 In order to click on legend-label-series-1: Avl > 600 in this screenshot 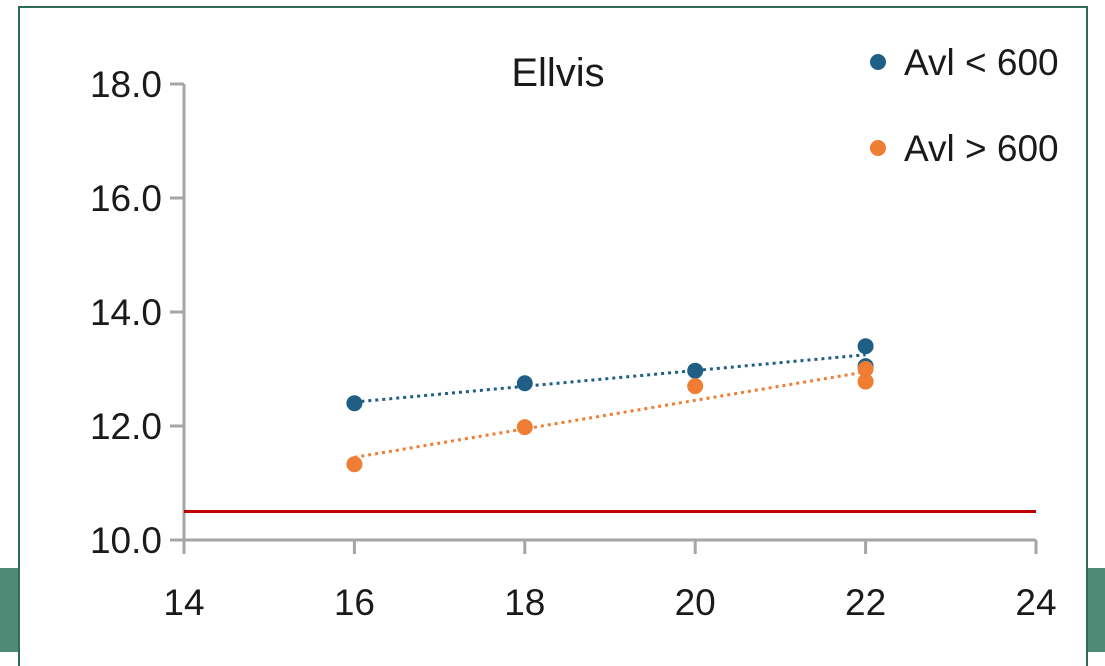, I will do `click(981, 148)`.